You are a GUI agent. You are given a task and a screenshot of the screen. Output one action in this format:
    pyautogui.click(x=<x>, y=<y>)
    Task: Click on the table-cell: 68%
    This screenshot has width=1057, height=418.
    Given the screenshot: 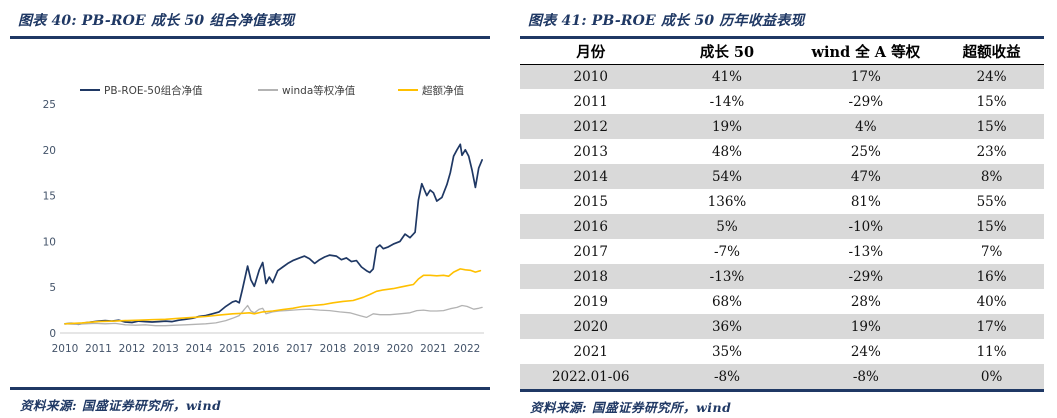 What is the action you would take?
    pyautogui.click(x=727, y=301)
    